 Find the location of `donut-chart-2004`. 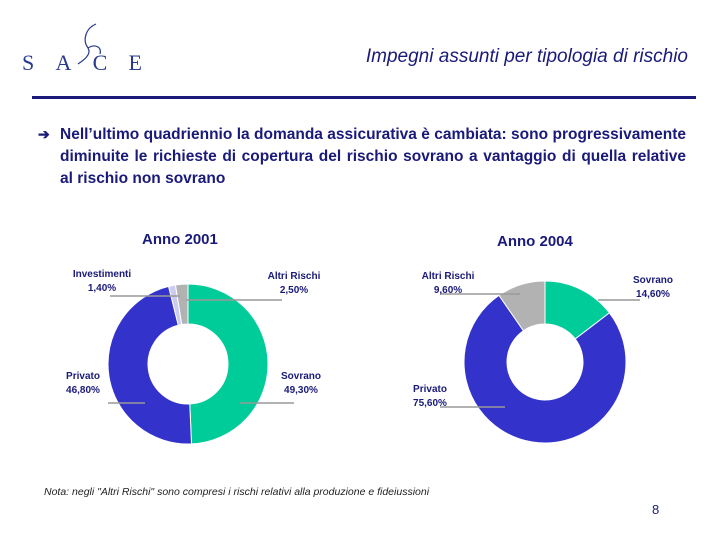

donut-chart-2004 is located at coordinates (545, 362).